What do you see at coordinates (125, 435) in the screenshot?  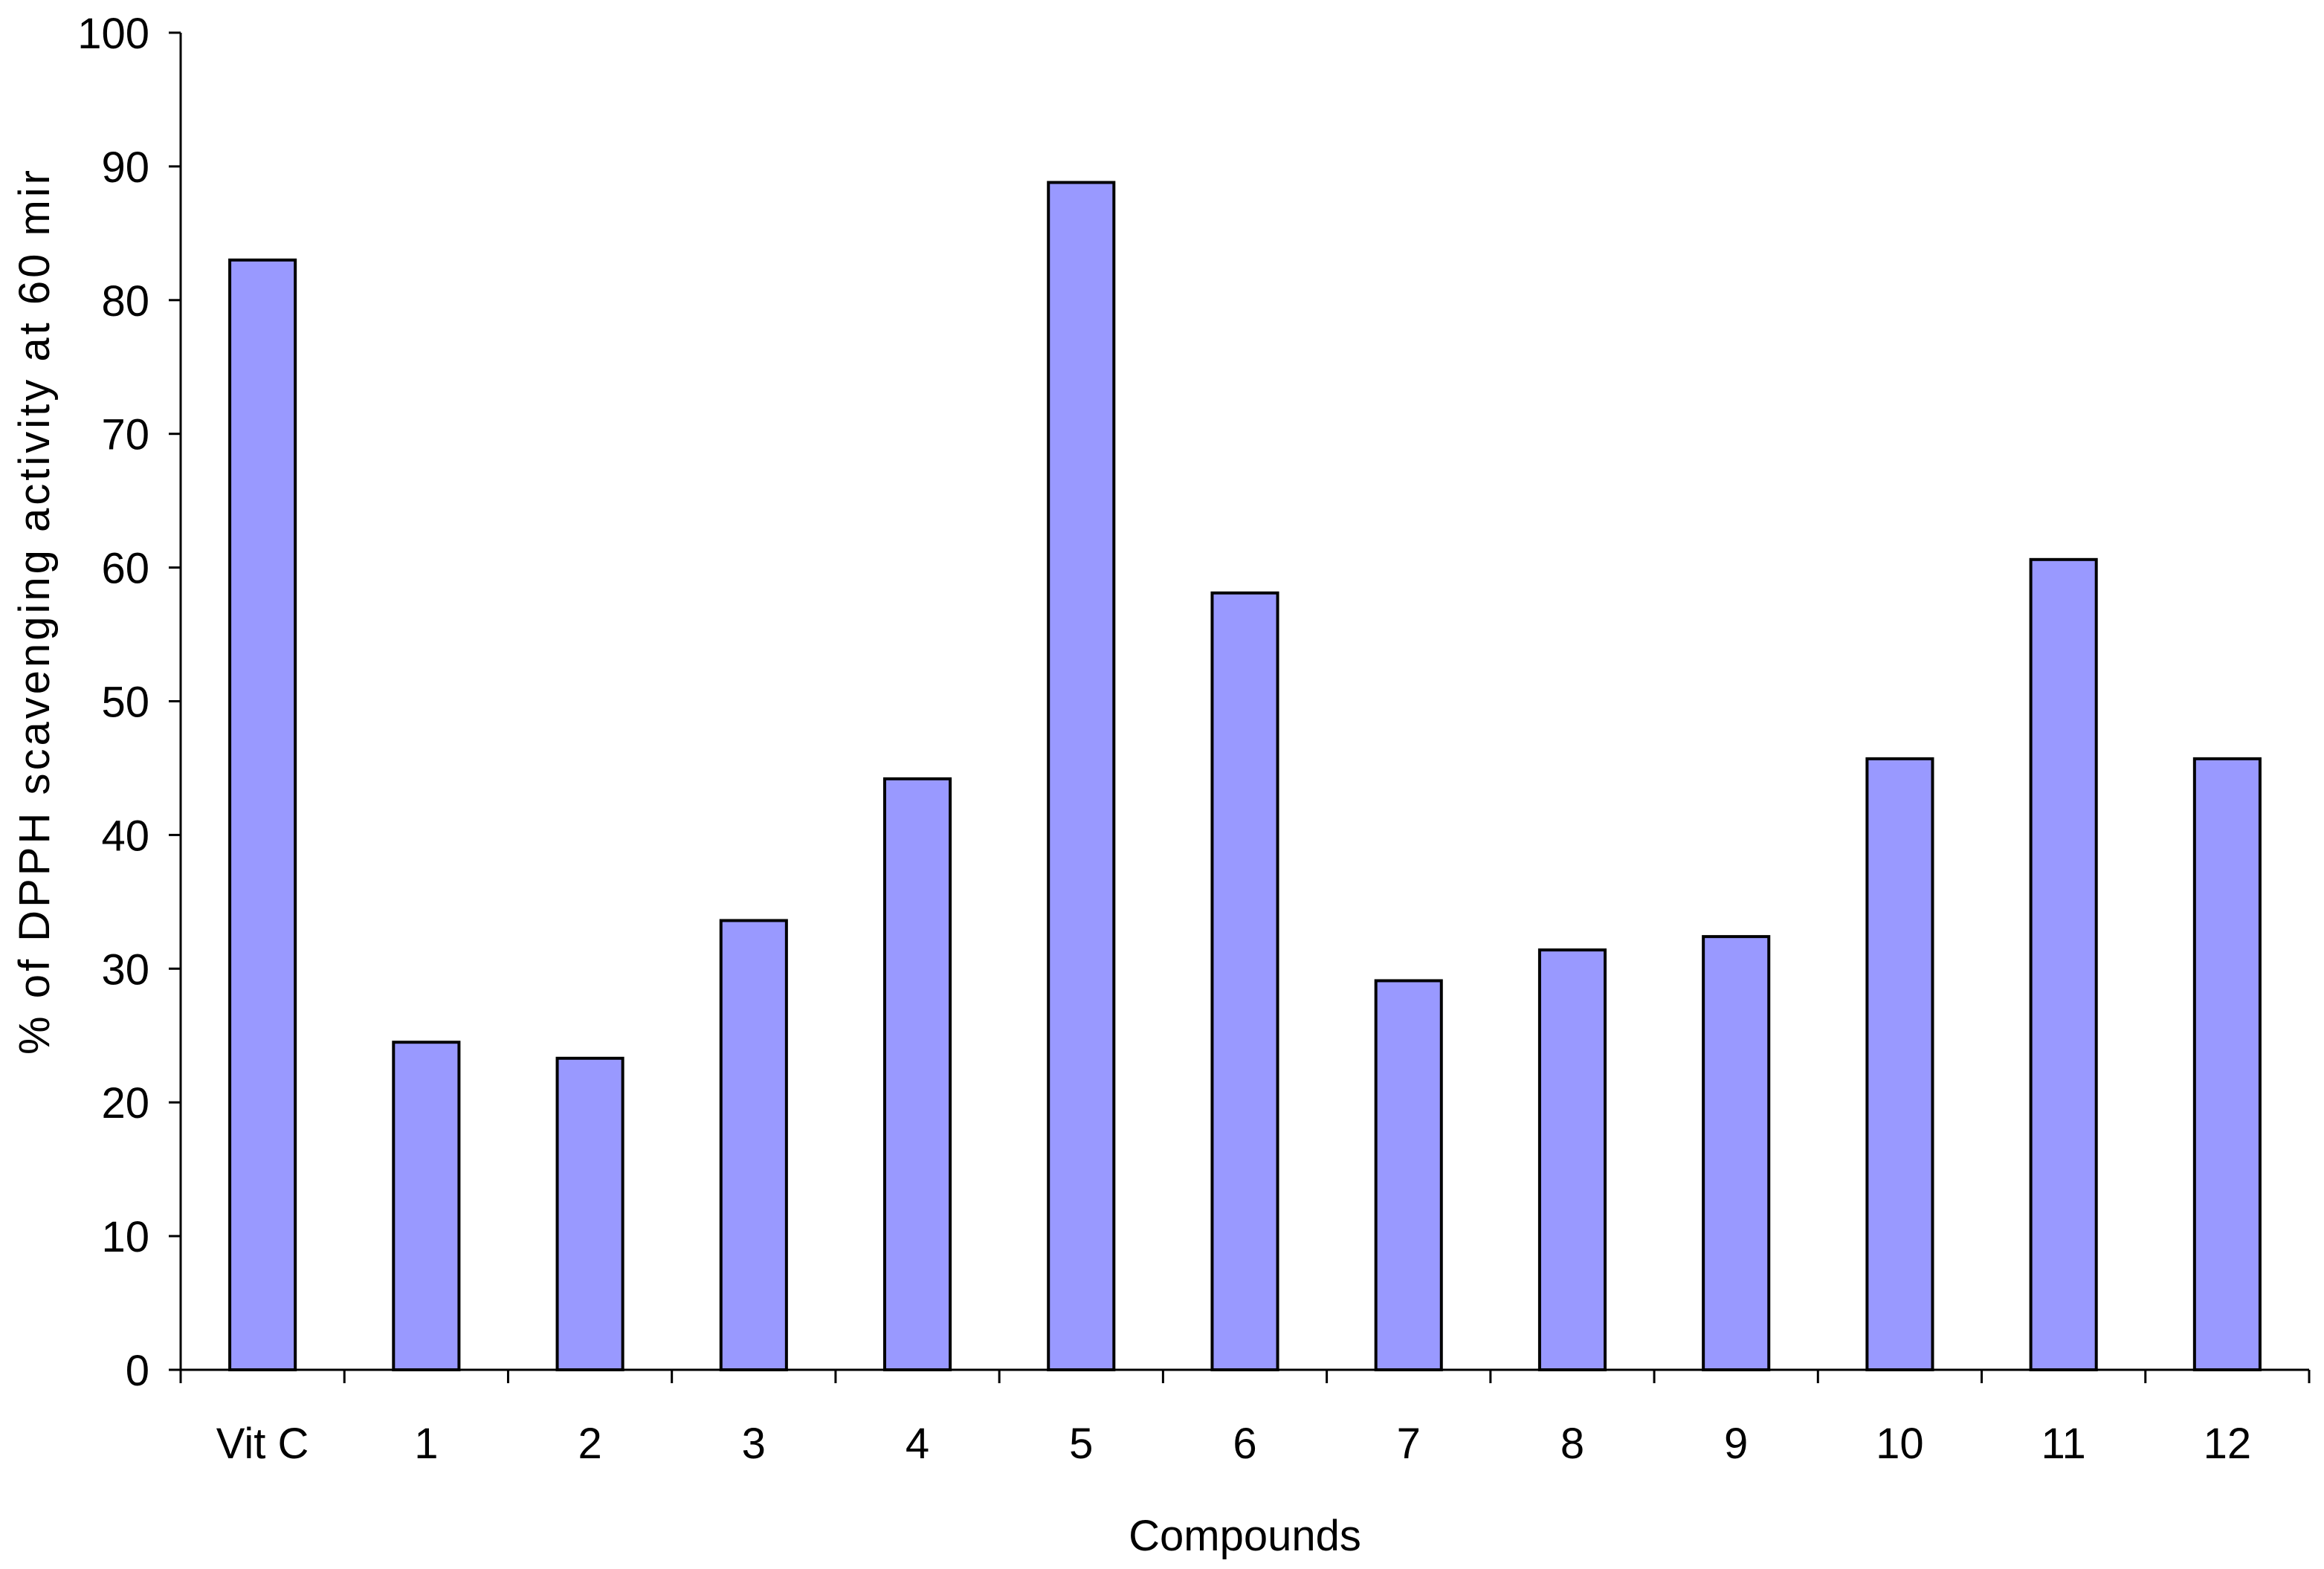 I see `y-tick-label: 70` at bounding box center [125, 435].